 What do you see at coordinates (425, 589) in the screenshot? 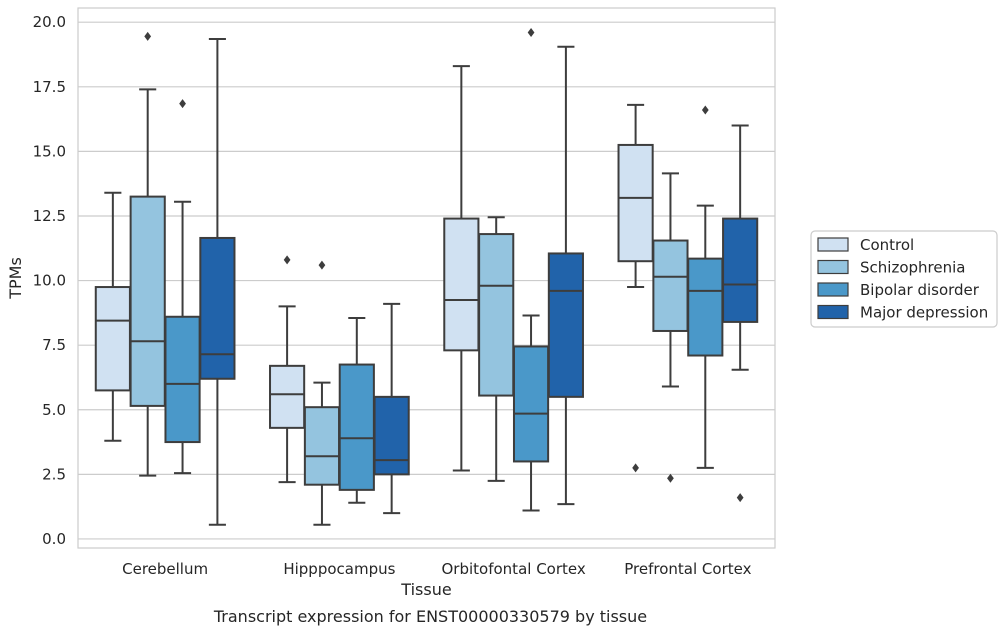
I see `x-axis-label: Tissue` at bounding box center [425, 589].